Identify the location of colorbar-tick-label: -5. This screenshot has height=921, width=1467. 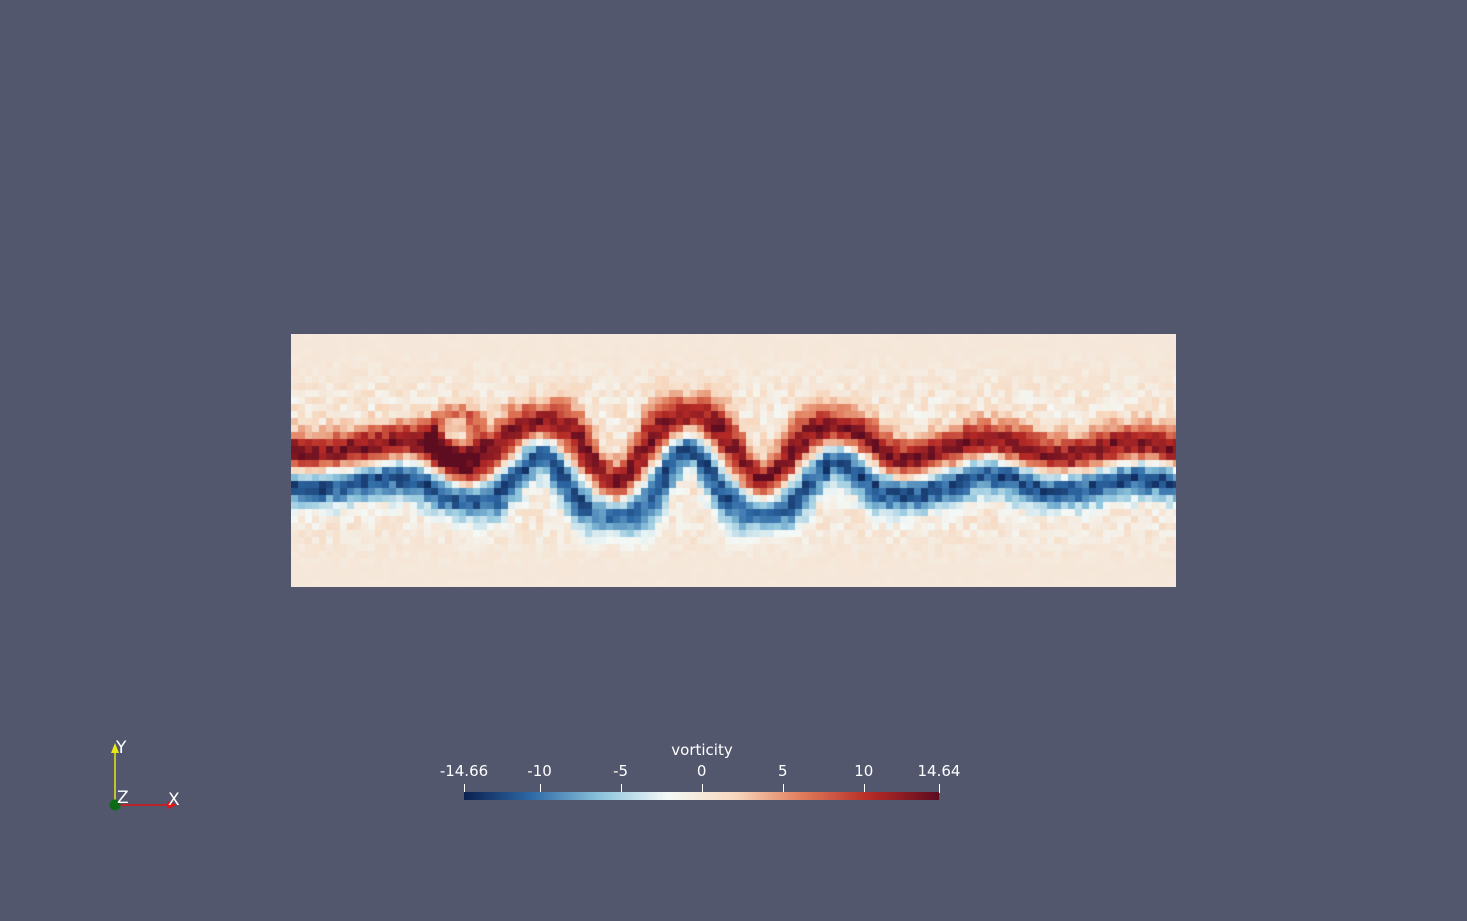
(621, 771).